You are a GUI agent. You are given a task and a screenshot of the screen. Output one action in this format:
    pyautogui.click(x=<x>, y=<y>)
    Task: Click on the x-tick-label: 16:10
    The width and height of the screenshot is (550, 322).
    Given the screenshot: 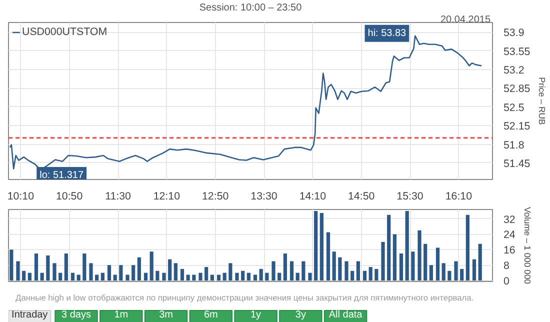 What is the action you would take?
    pyautogui.click(x=458, y=196)
    